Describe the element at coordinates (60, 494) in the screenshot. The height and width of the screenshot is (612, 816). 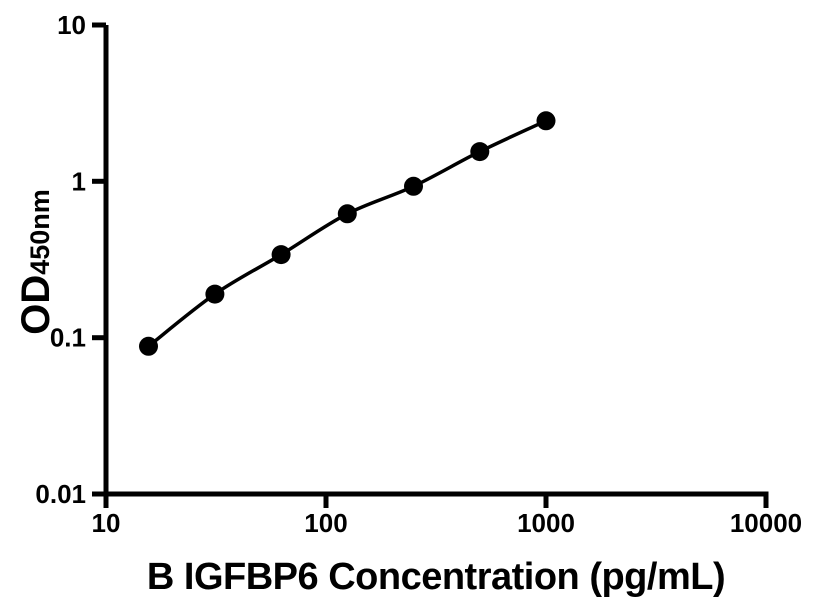
I see `y-tick-label: 0.01` at that location.